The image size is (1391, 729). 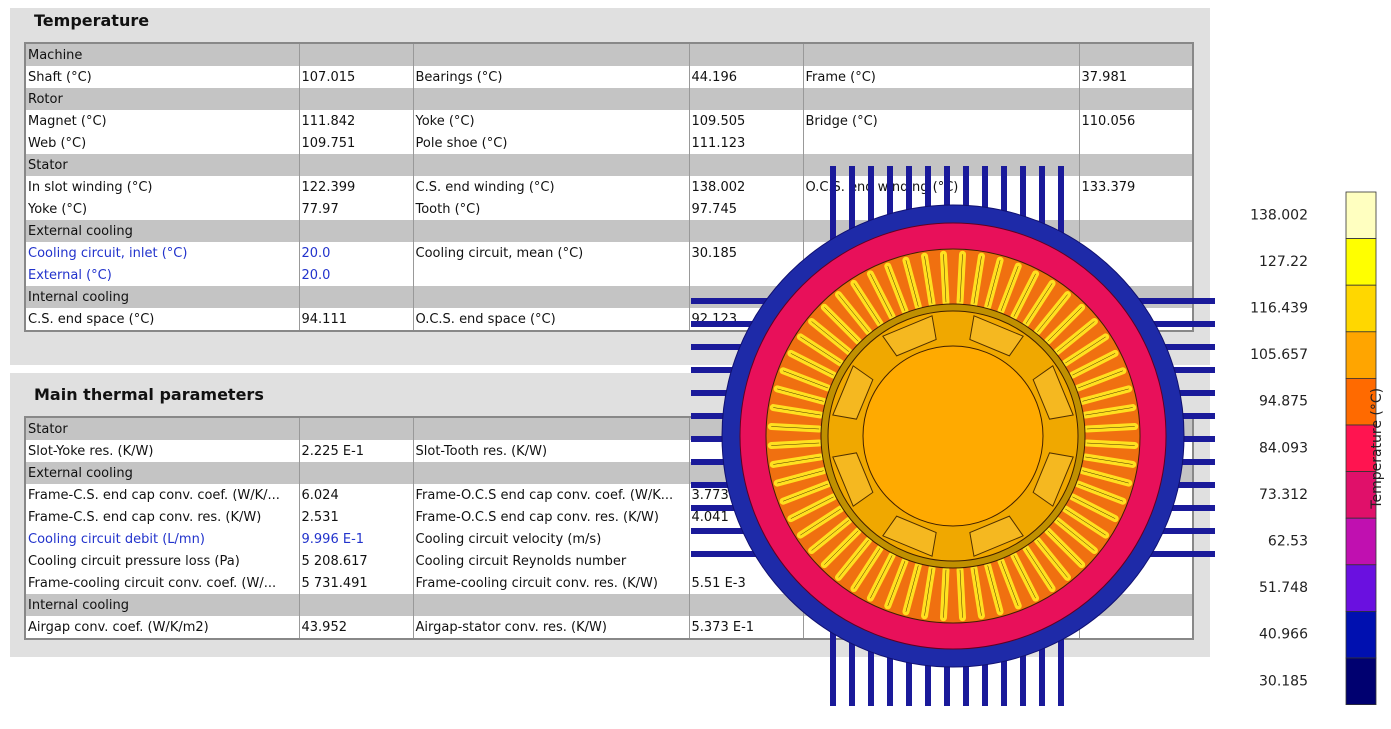 I want to click on label-cell: Bearings (°C), so click(x=551, y=77).